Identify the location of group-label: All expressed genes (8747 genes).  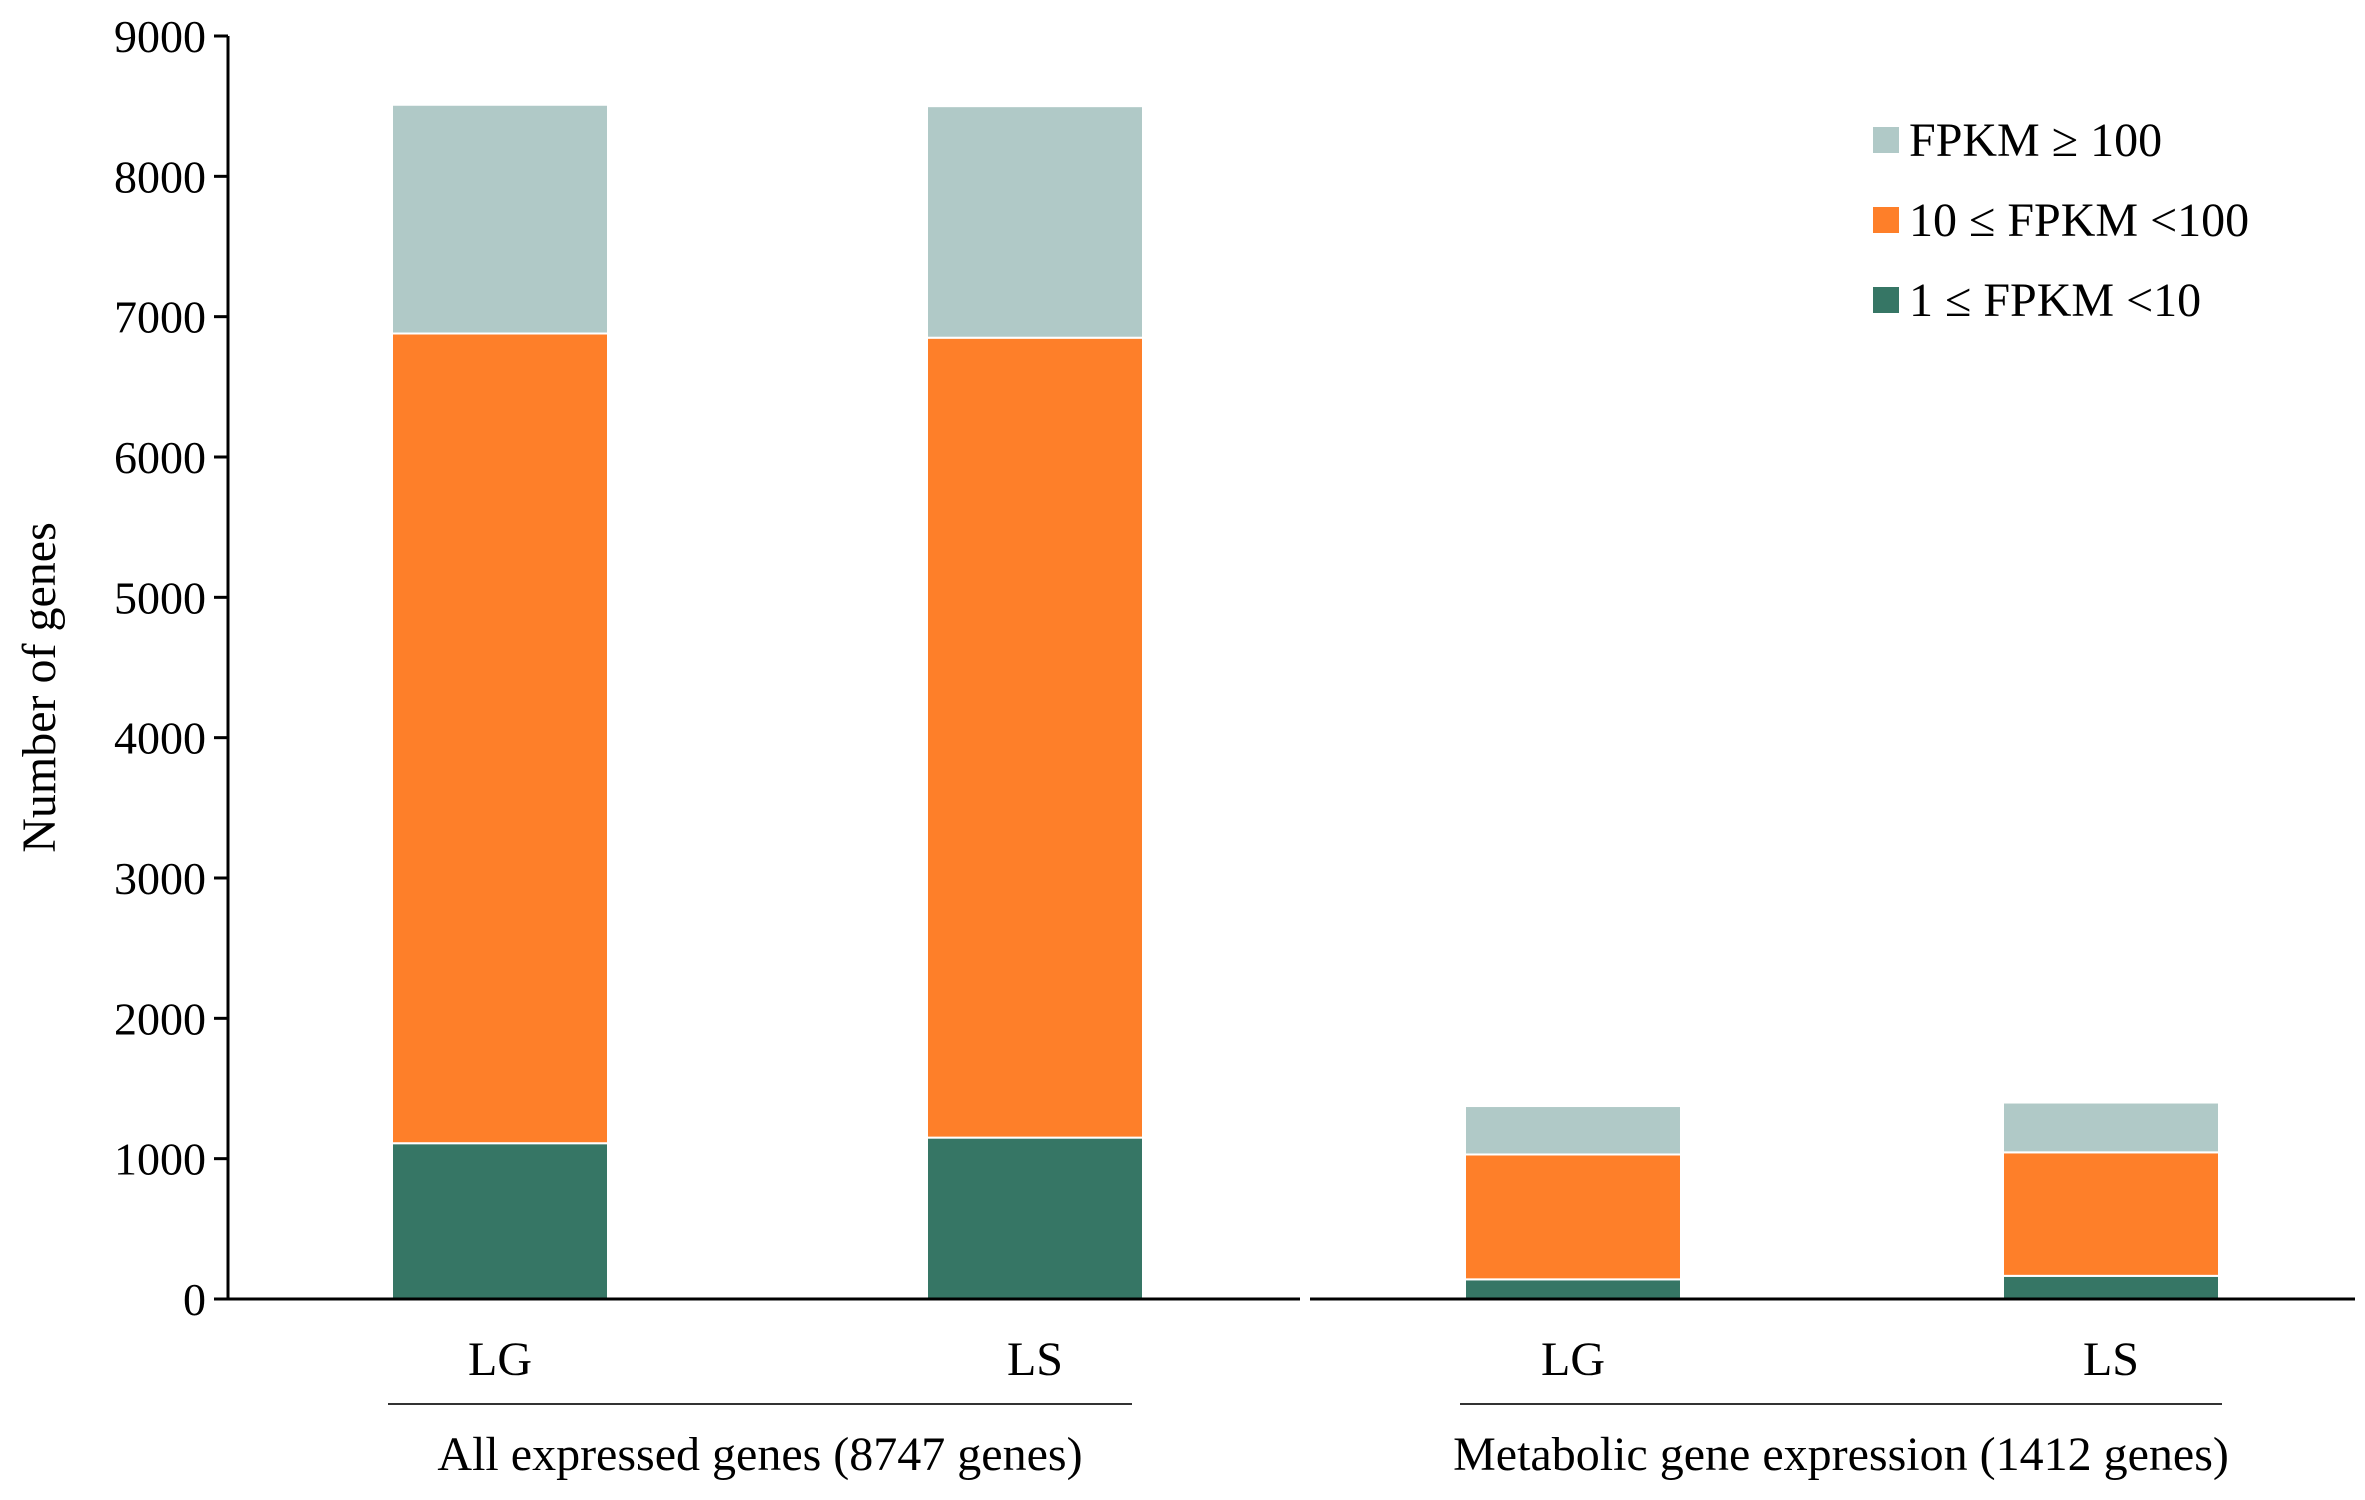
(759, 1454).